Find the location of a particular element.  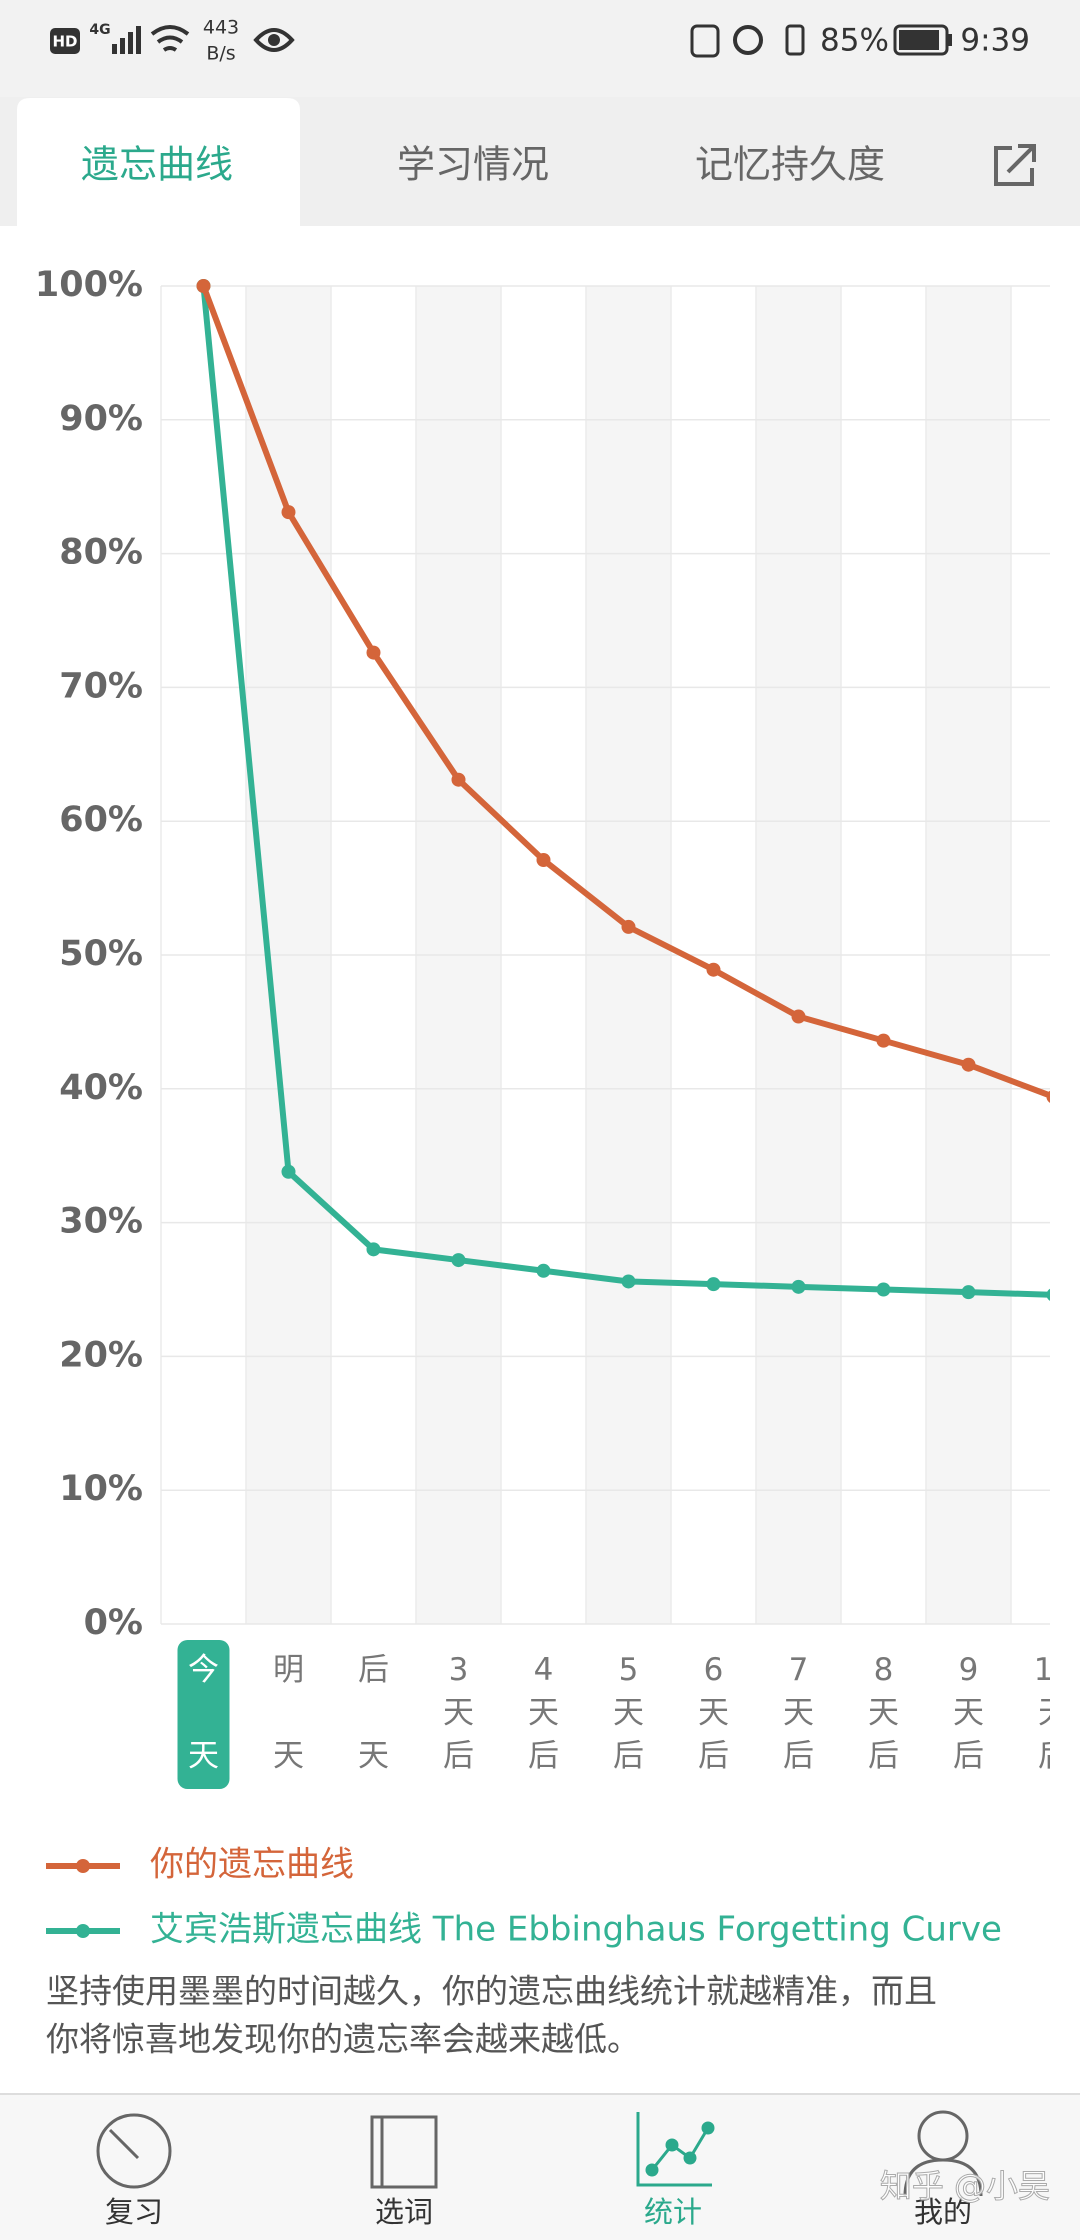

speed-label: 443 is located at coordinates (221, 28).